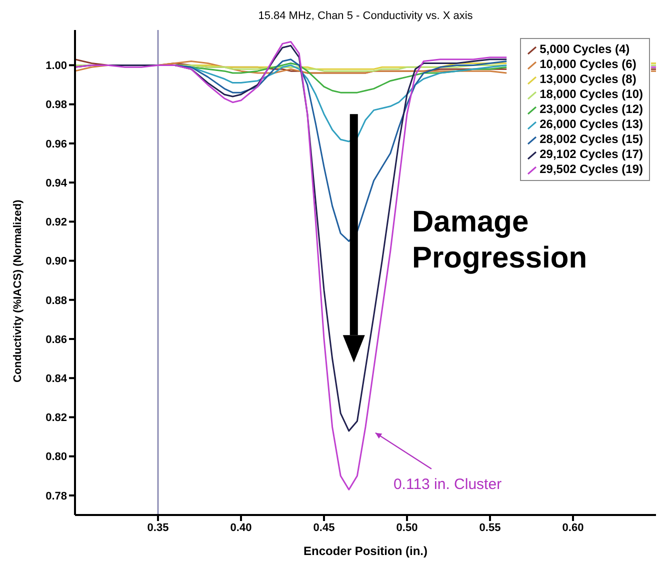 The height and width of the screenshot is (570, 669). I want to click on x-tick-label: 0.60, so click(573, 528).